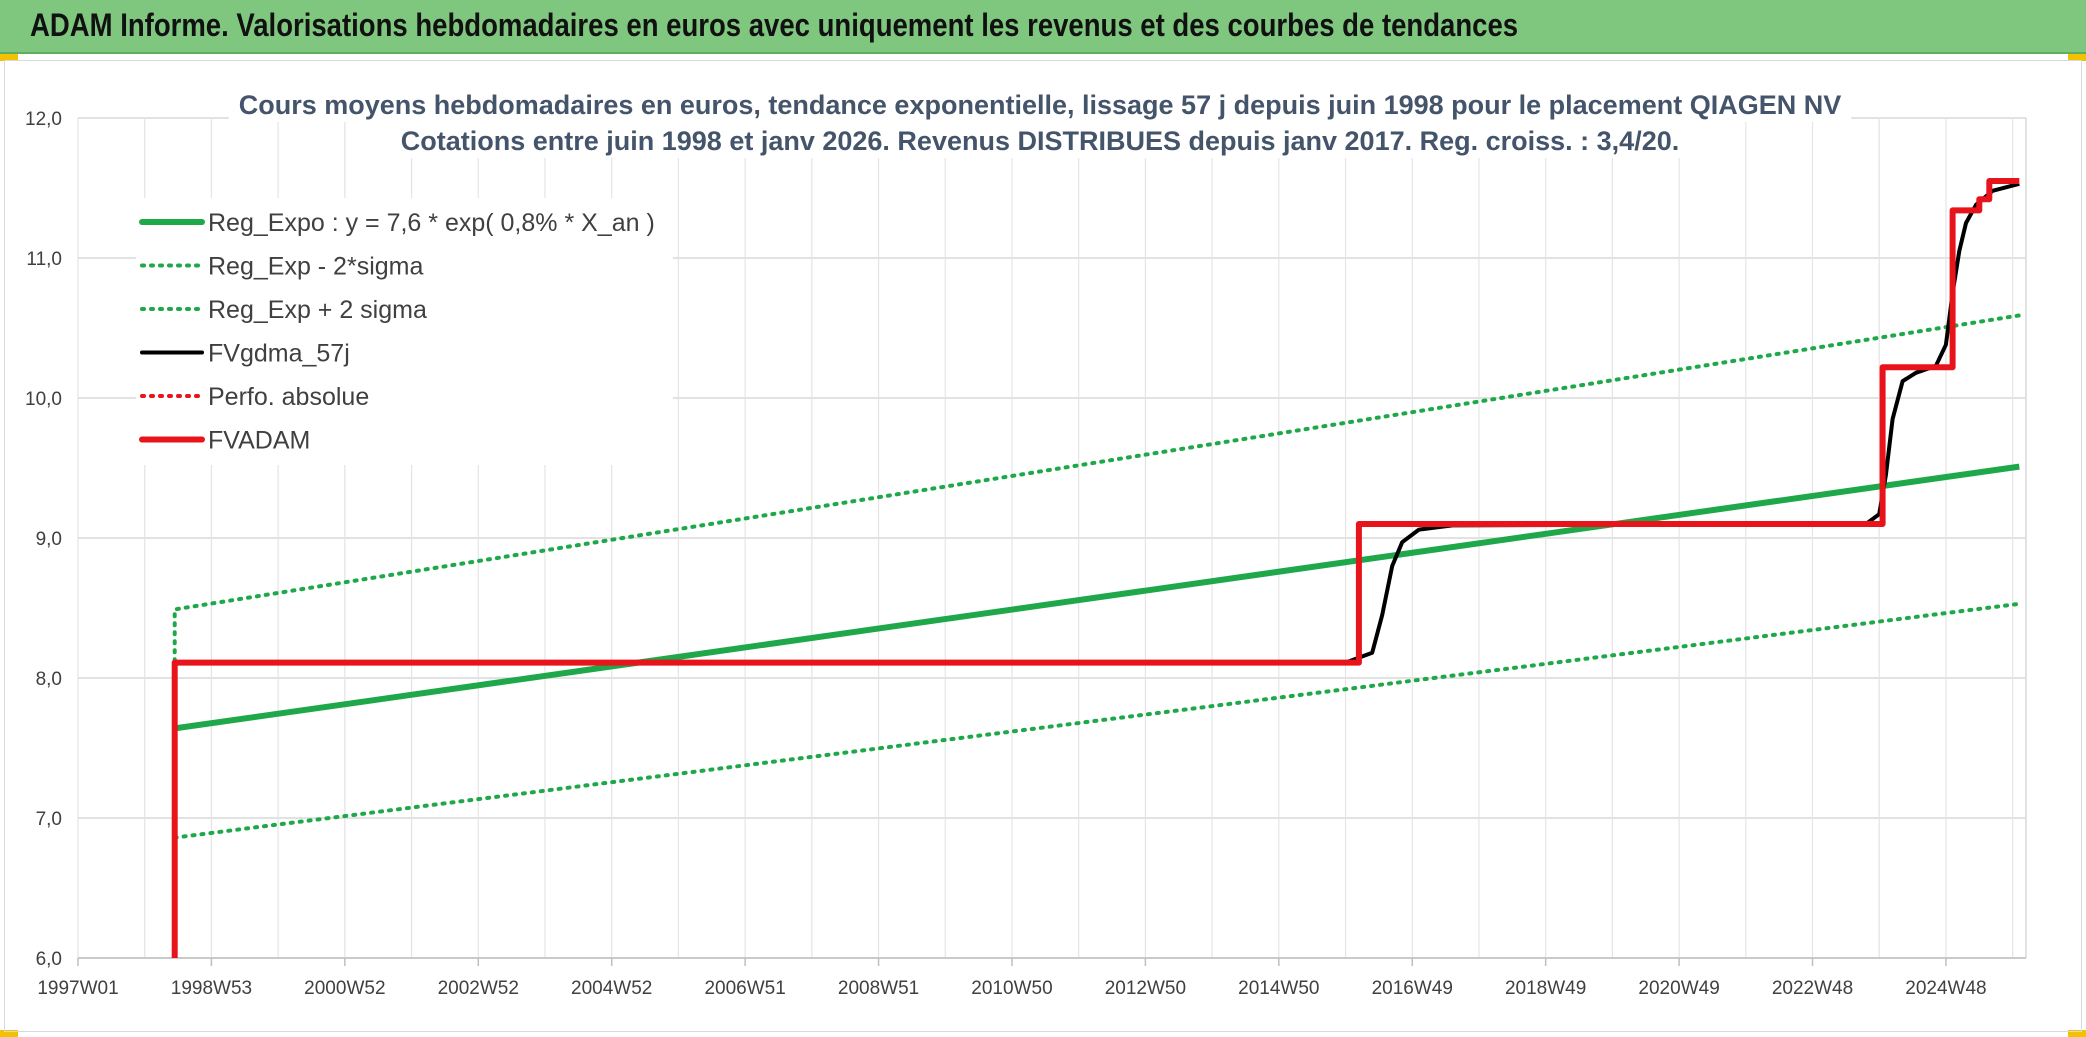 This screenshot has height=1037, width=2086. What do you see at coordinates (431, 223) in the screenshot?
I see `legend-label: Reg_Expo : y = 7,6 * exp( 0,8% * X_an )` at bounding box center [431, 223].